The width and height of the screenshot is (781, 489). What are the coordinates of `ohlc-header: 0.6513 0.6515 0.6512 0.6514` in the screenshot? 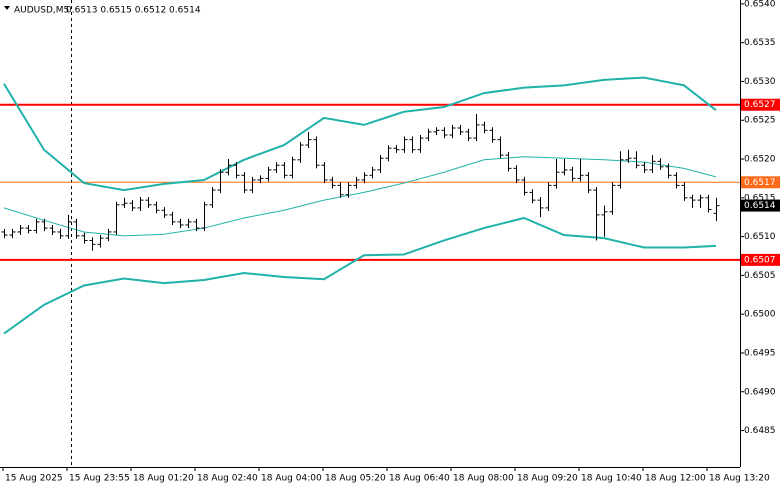 It's located at (133, 11).